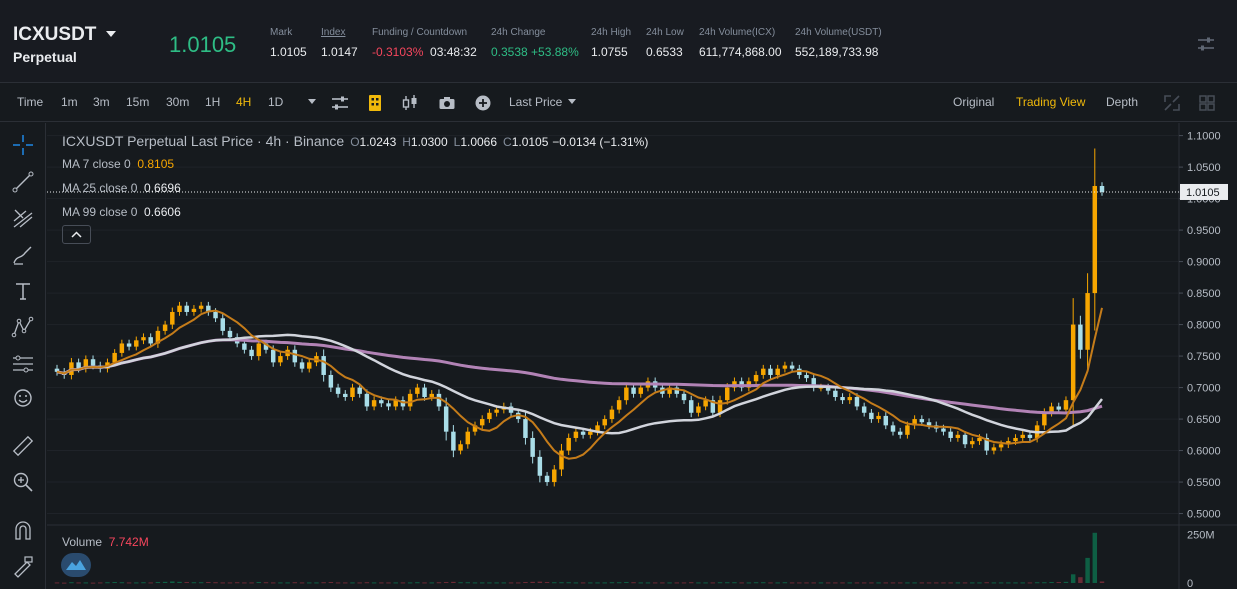 The image size is (1237, 589). Describe the element at coordinates (355, 142) in the screenshot. I see `ohlc-open-label: O` at that location.